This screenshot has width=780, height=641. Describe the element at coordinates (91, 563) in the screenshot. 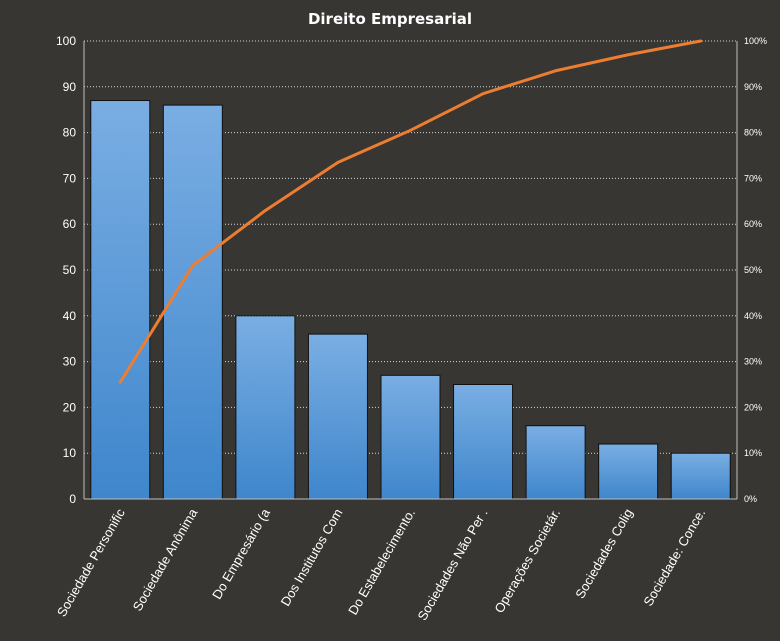

I see `x-tick-label: Sociedade Personific` at that location.